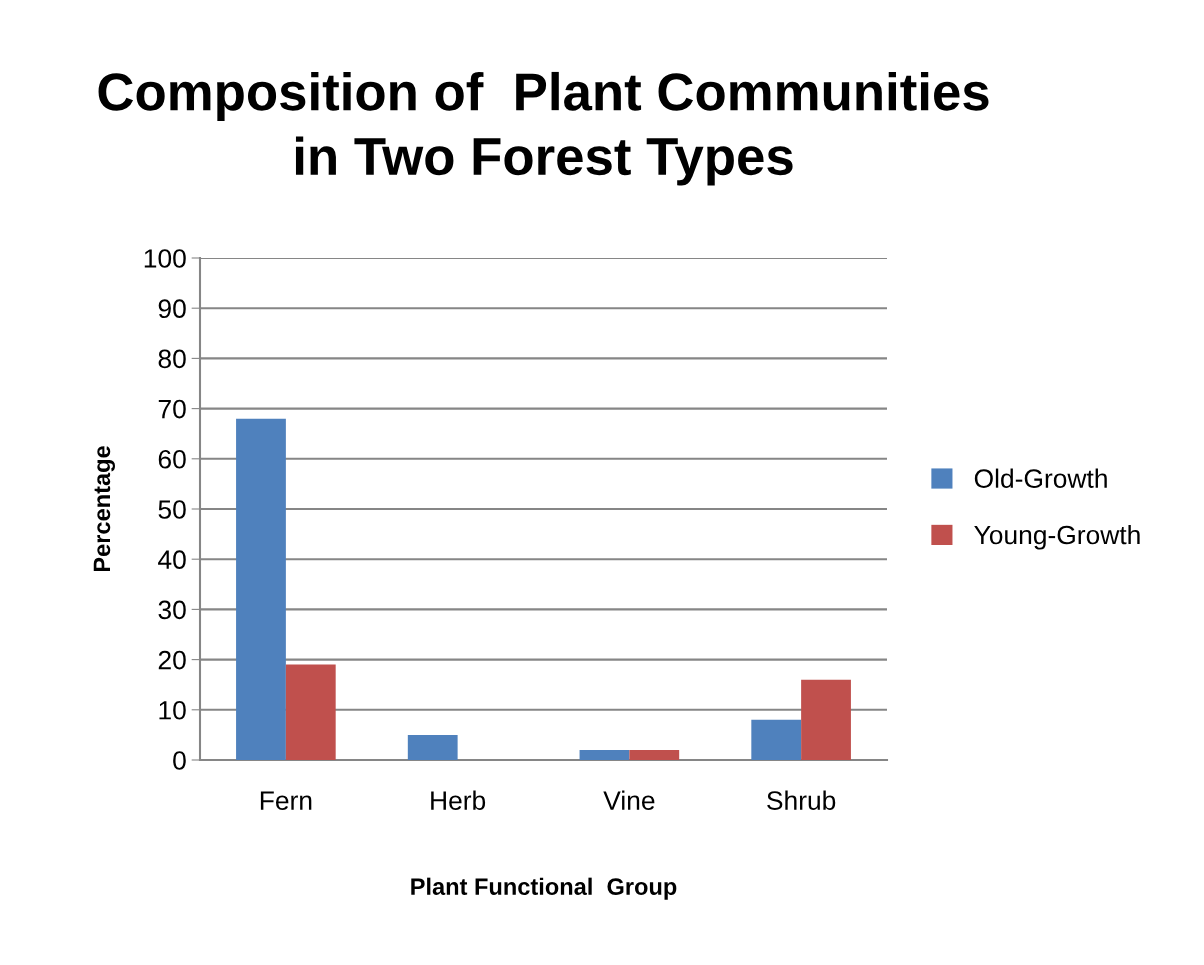  Describe the element at coordinates (172, 560) in the screenshot. I see `y-tick-label: 40` at that location.